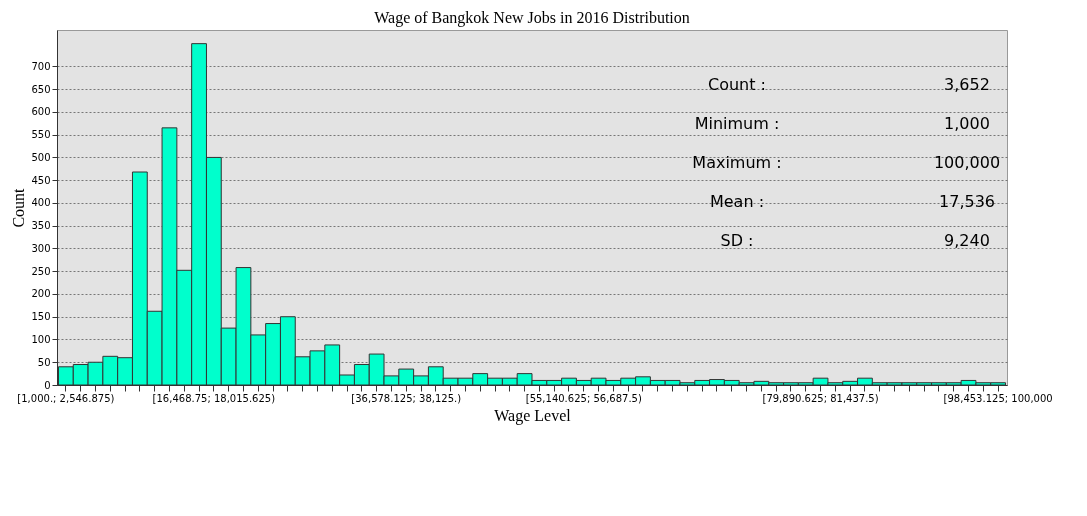 This screenshot has height=516, width=1087. What do you see at coordinates (406, 398) in the screenshot?
I see `x-tick-label: [36,578.125; 38,125.)` at bounding box center [406, 398].